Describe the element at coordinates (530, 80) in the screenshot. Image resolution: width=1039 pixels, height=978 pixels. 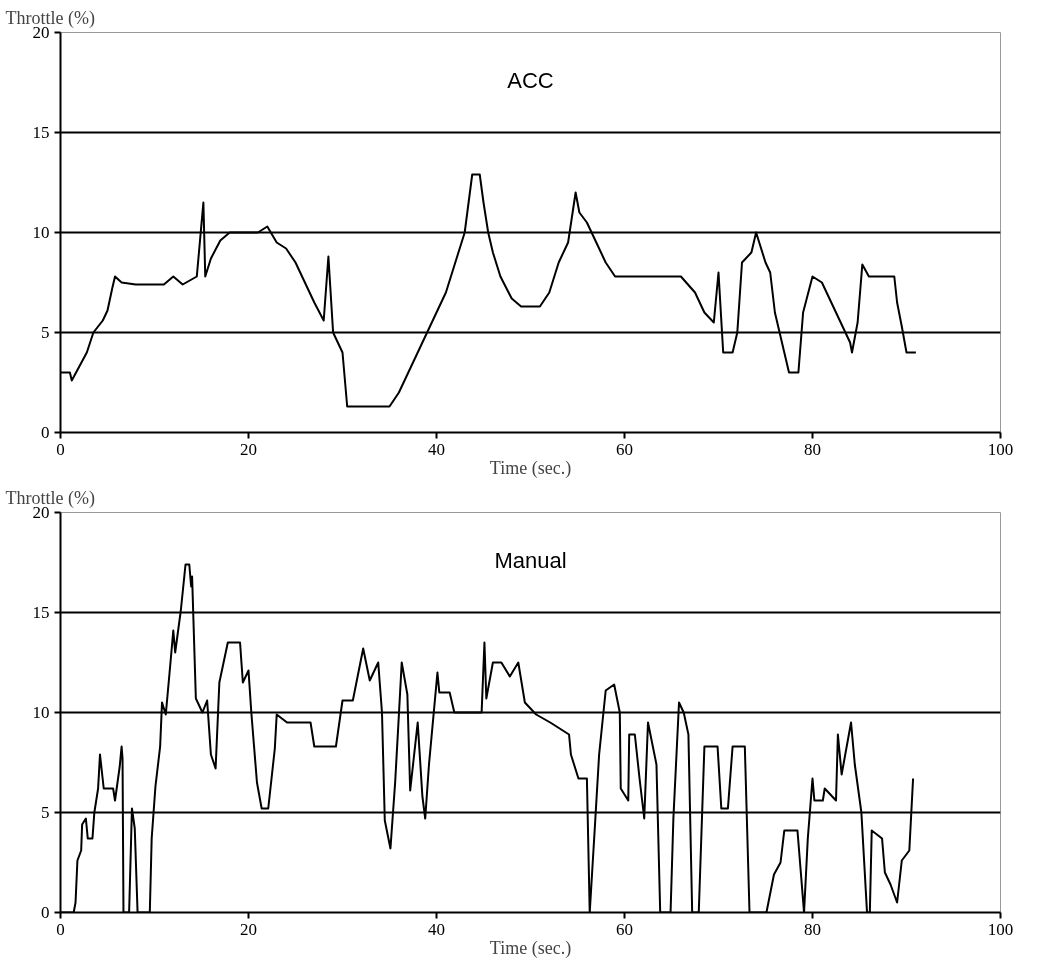
I see `text: ACC` at that location.